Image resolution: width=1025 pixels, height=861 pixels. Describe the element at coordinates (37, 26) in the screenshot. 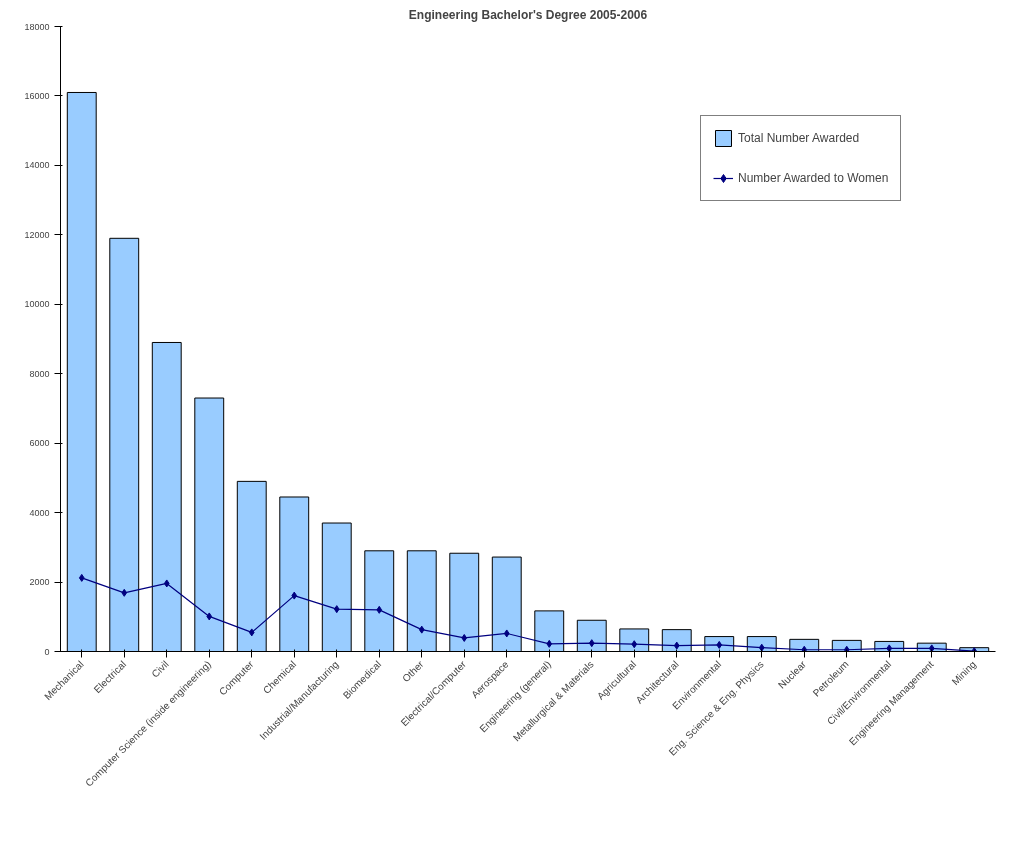

I see `y-tick-label: 18000` at that location.